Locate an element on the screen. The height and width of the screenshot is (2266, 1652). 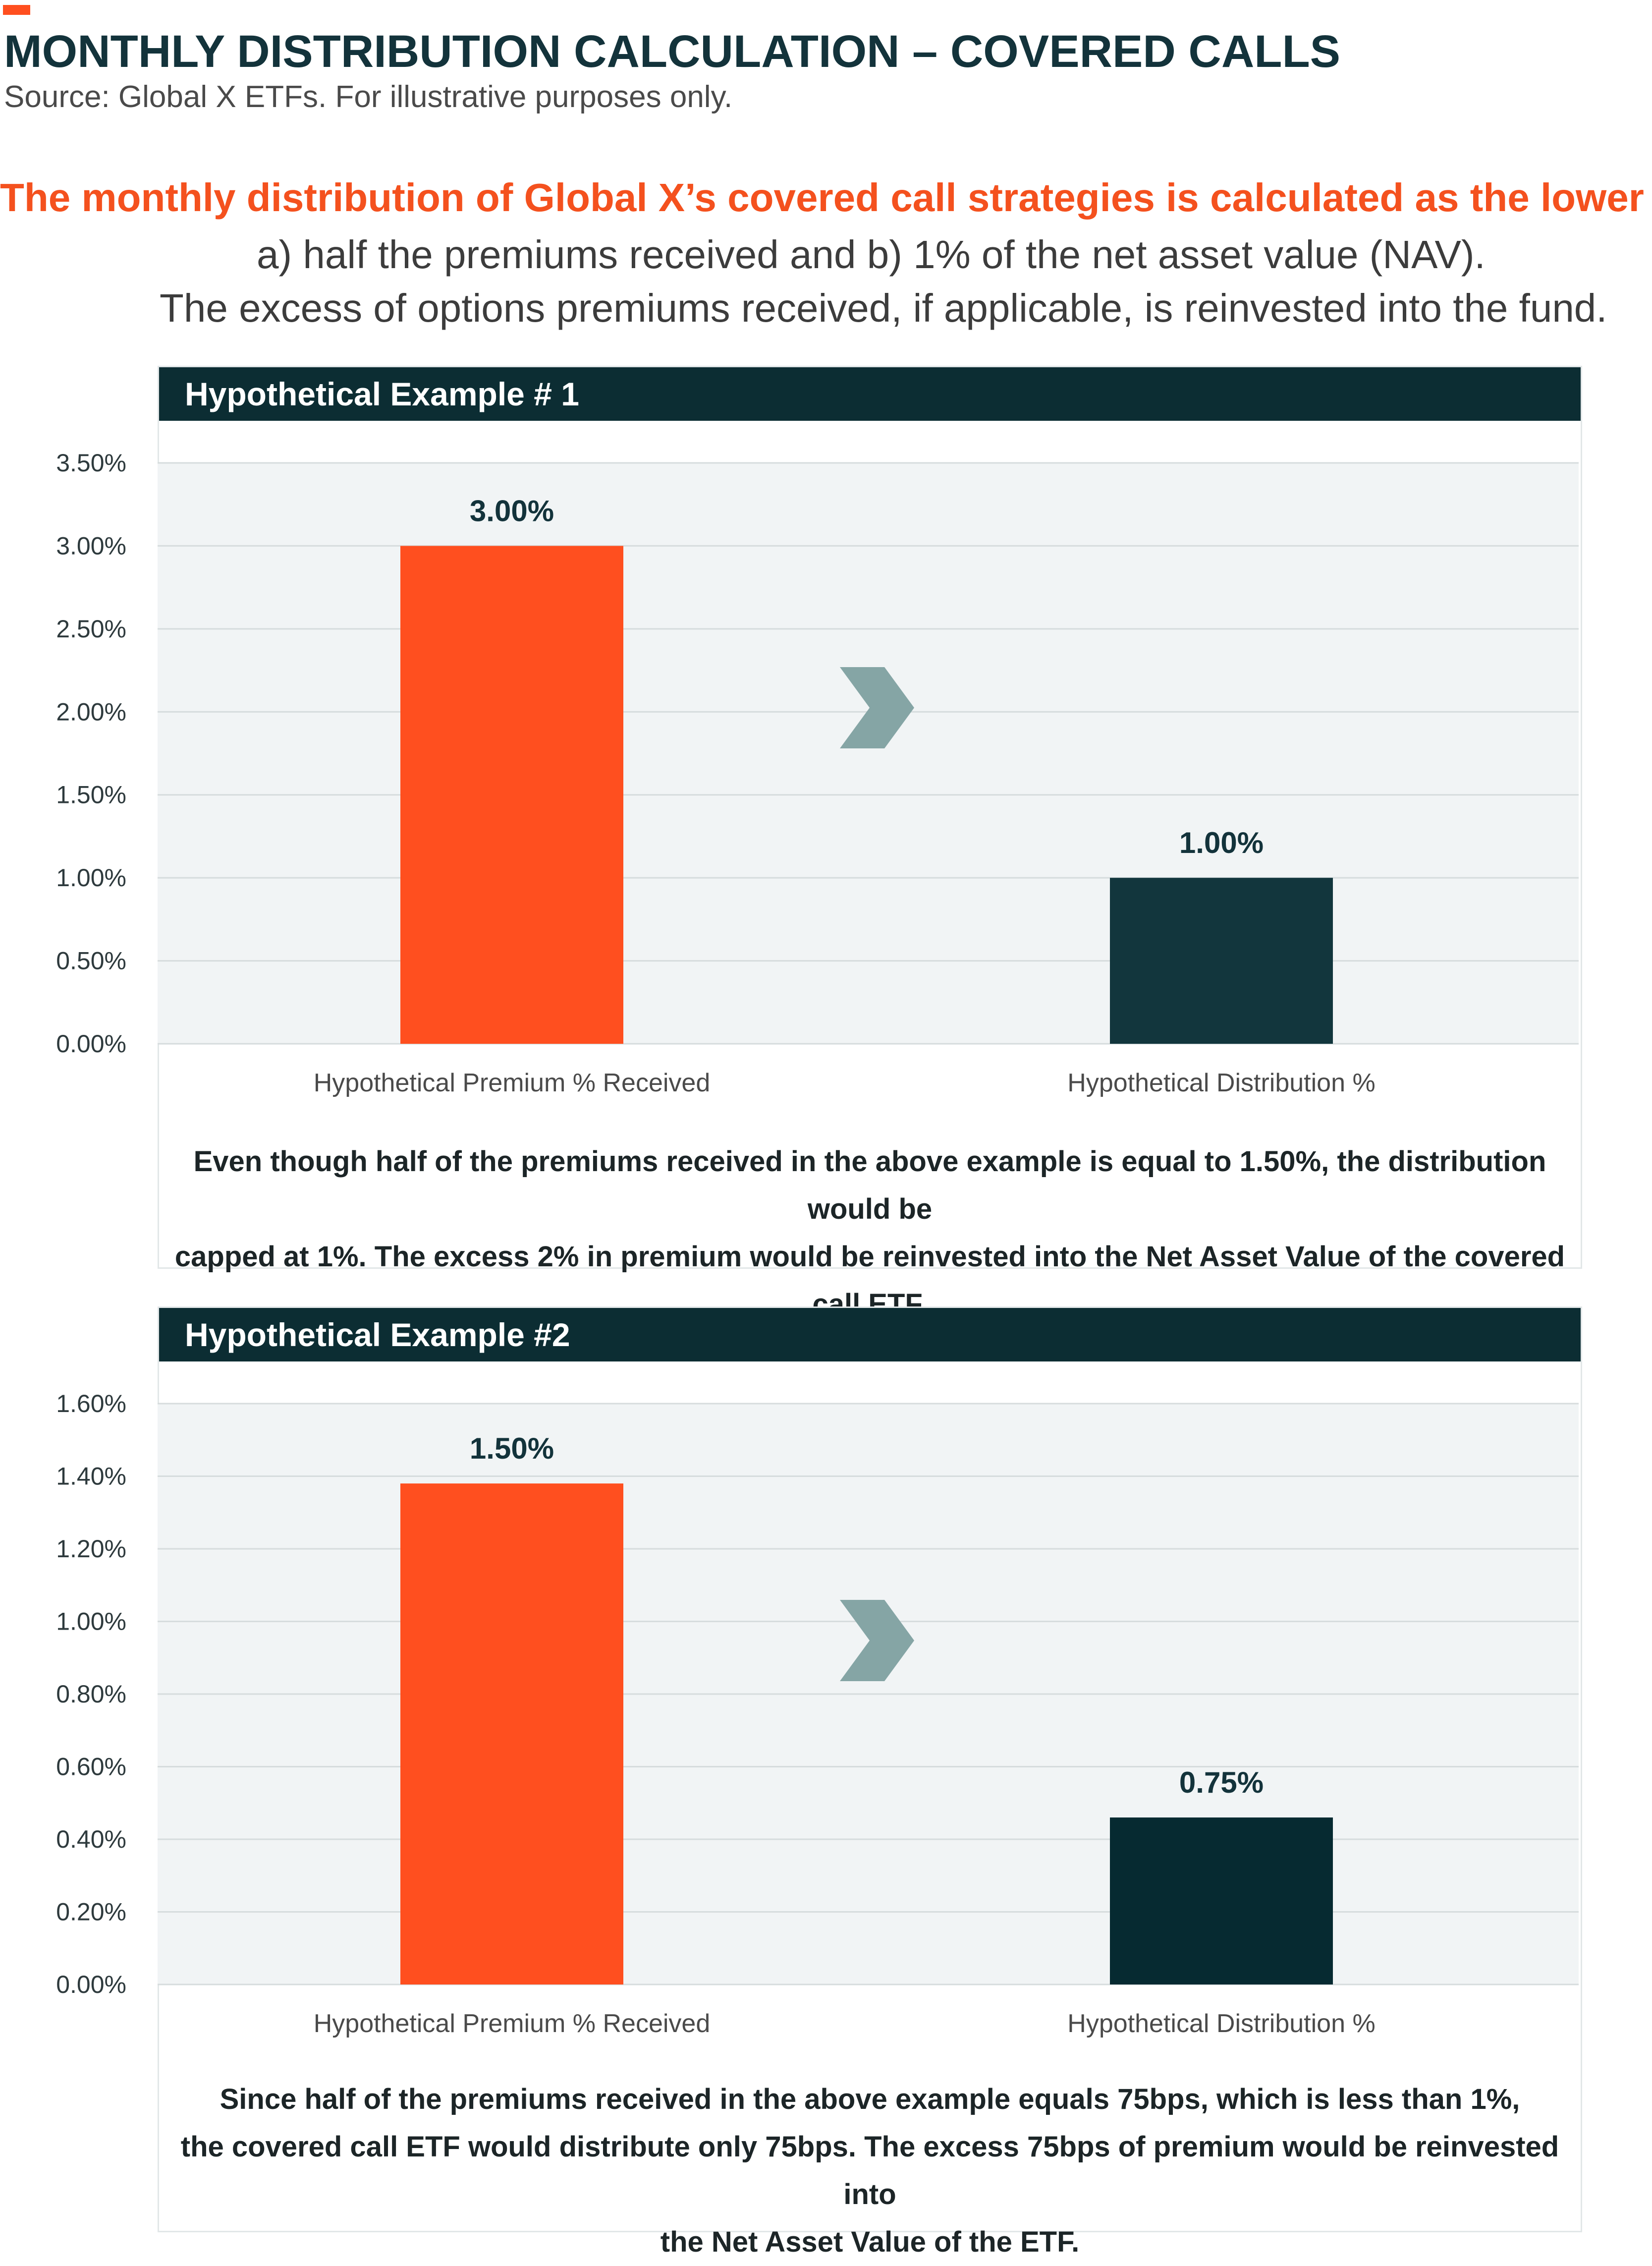
example-2-y-tick-label: 1.20% is located at coordinates (91, 1549).